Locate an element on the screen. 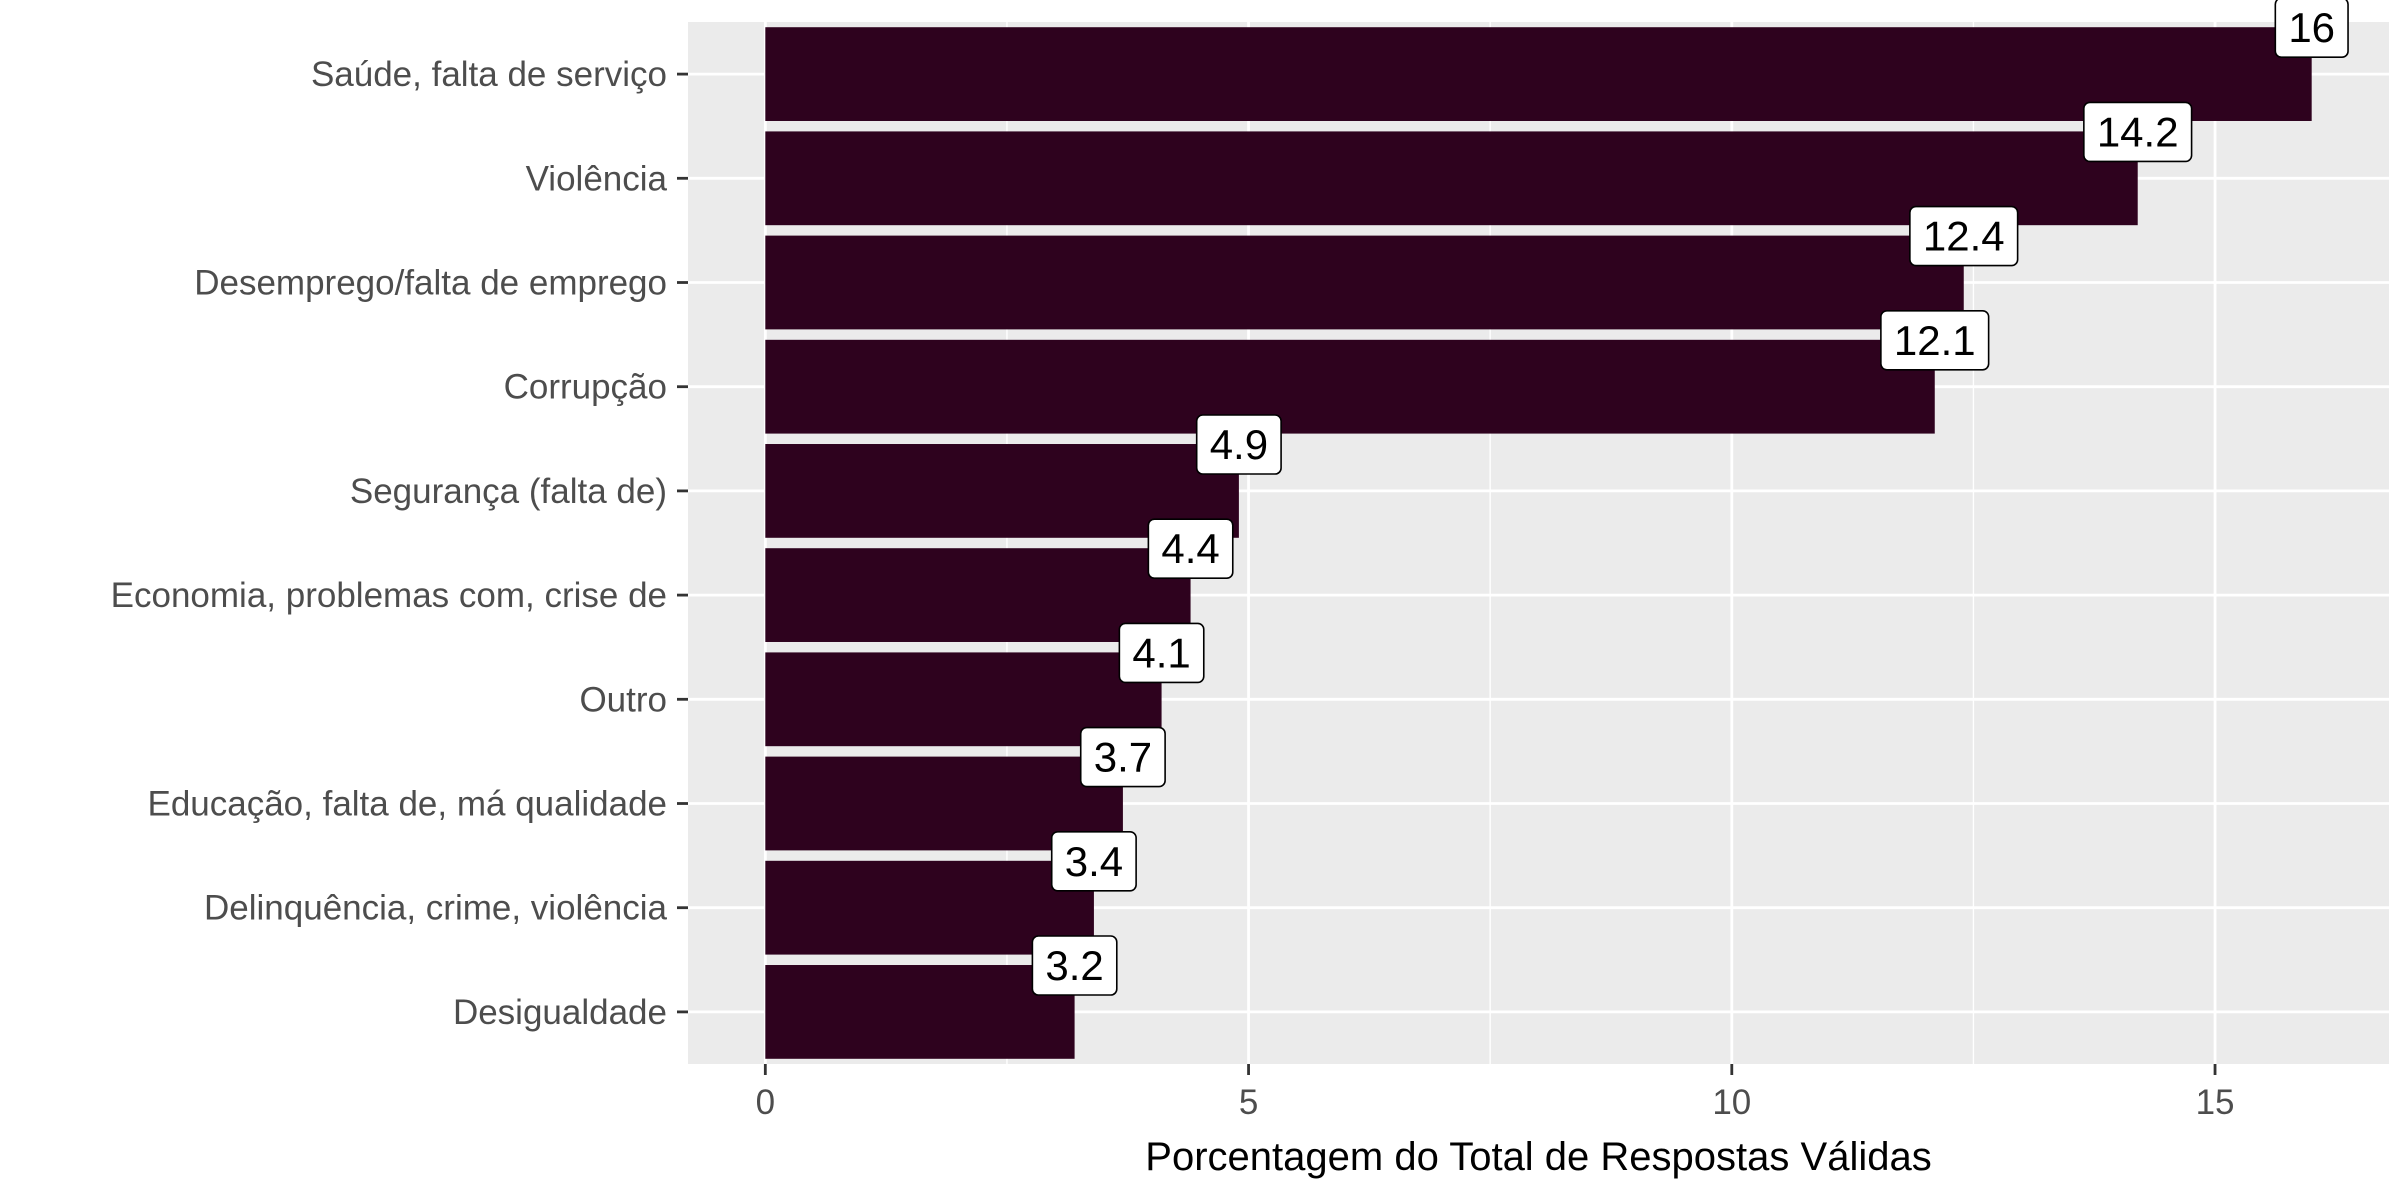 The height and width of the screenshot is (1200, 2400). data-label: 16 is located at coordinates (2311, 29).